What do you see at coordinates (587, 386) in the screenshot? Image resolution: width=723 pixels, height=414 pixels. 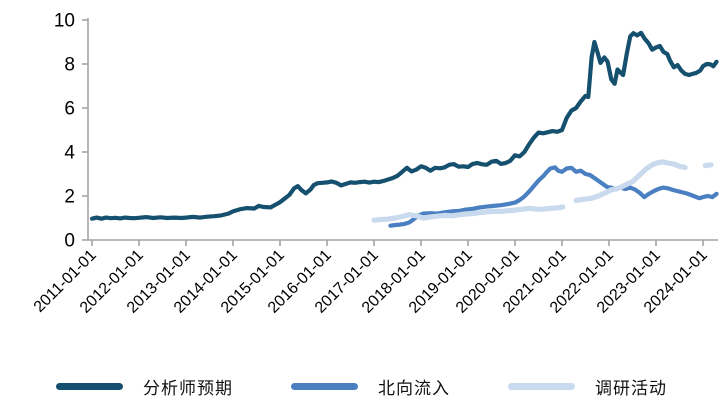 I see `legend-item-survey-activity: 调研活动` at bounding box center [587, 386].